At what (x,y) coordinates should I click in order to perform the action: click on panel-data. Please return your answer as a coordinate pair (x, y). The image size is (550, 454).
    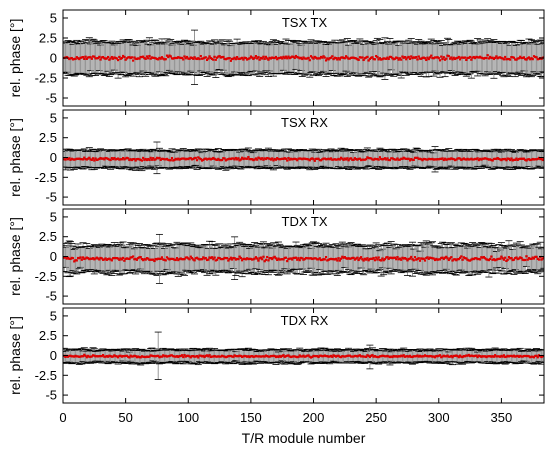
    Looking at the image, I should click on (303, 355).